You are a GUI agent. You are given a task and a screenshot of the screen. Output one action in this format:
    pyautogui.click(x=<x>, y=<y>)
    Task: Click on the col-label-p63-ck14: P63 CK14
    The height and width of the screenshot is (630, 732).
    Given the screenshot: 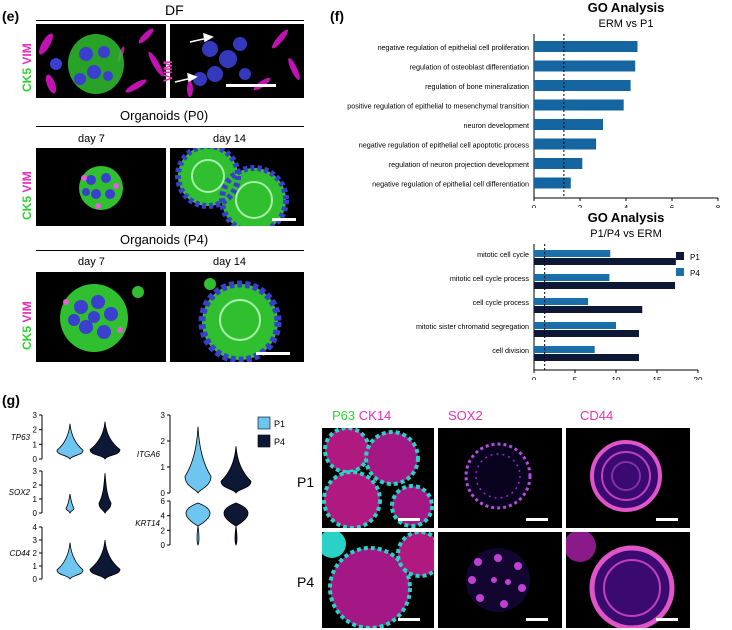 What is the action you would take?
    pyautogui.click(x=362, y=415)
    